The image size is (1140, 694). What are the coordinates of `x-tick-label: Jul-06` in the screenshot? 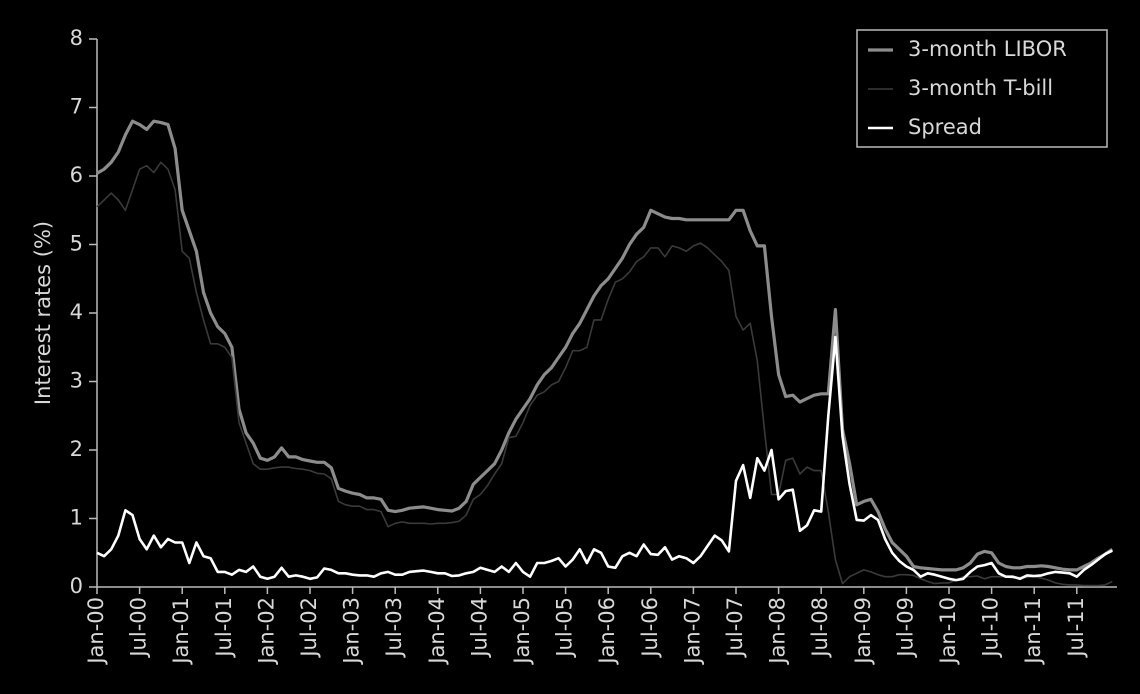 It's located at (650, 628).